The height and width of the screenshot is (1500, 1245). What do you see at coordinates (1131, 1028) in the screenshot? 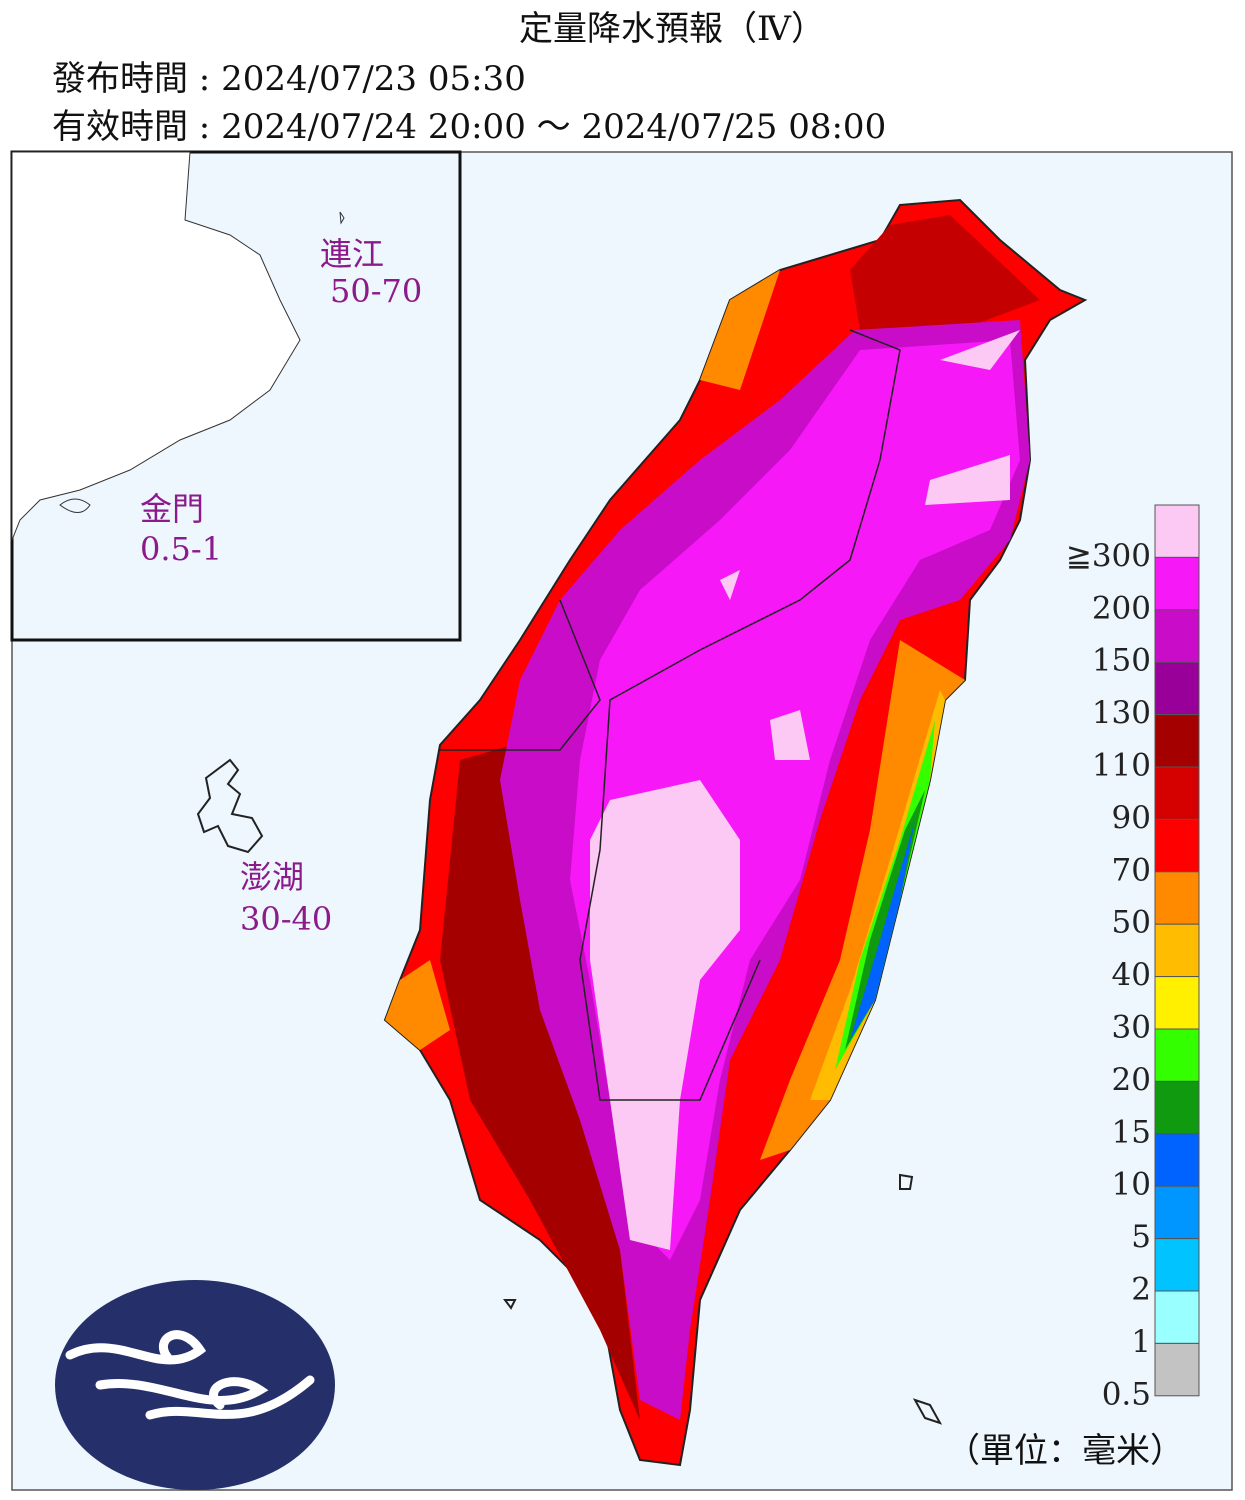
I see `legend-label: 30` at bounding box center [1131, 1028].